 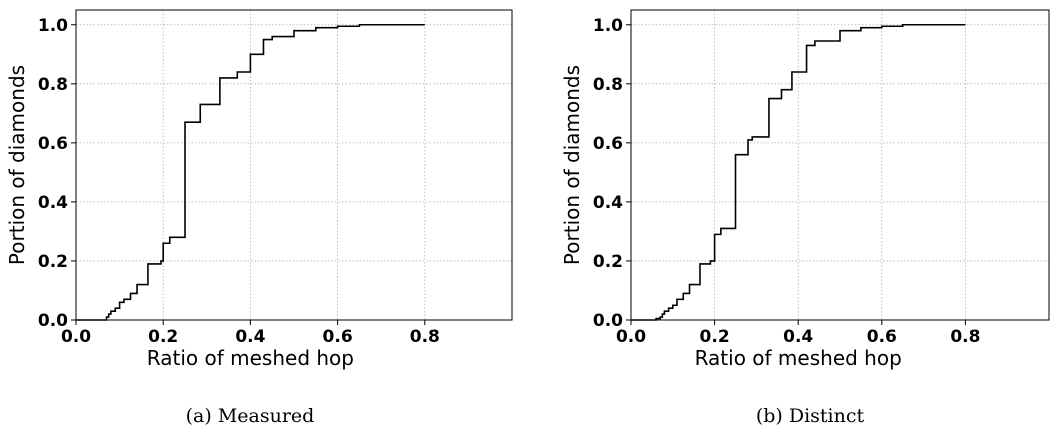 I want to click on subfigure-caption: (b) Distinct, so click(x=810, y=416).